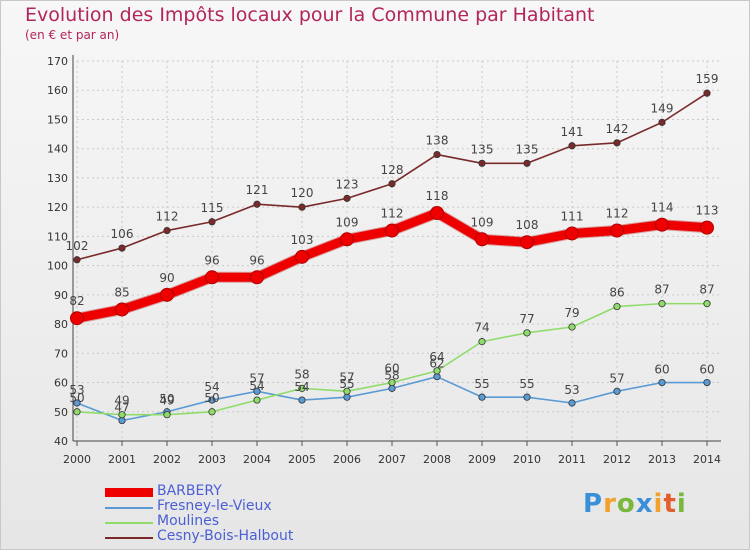 The width and height of the screenshot is (750, 550). I want to click on data-label-fresney-le-vieux: 62, so click(436, 364).